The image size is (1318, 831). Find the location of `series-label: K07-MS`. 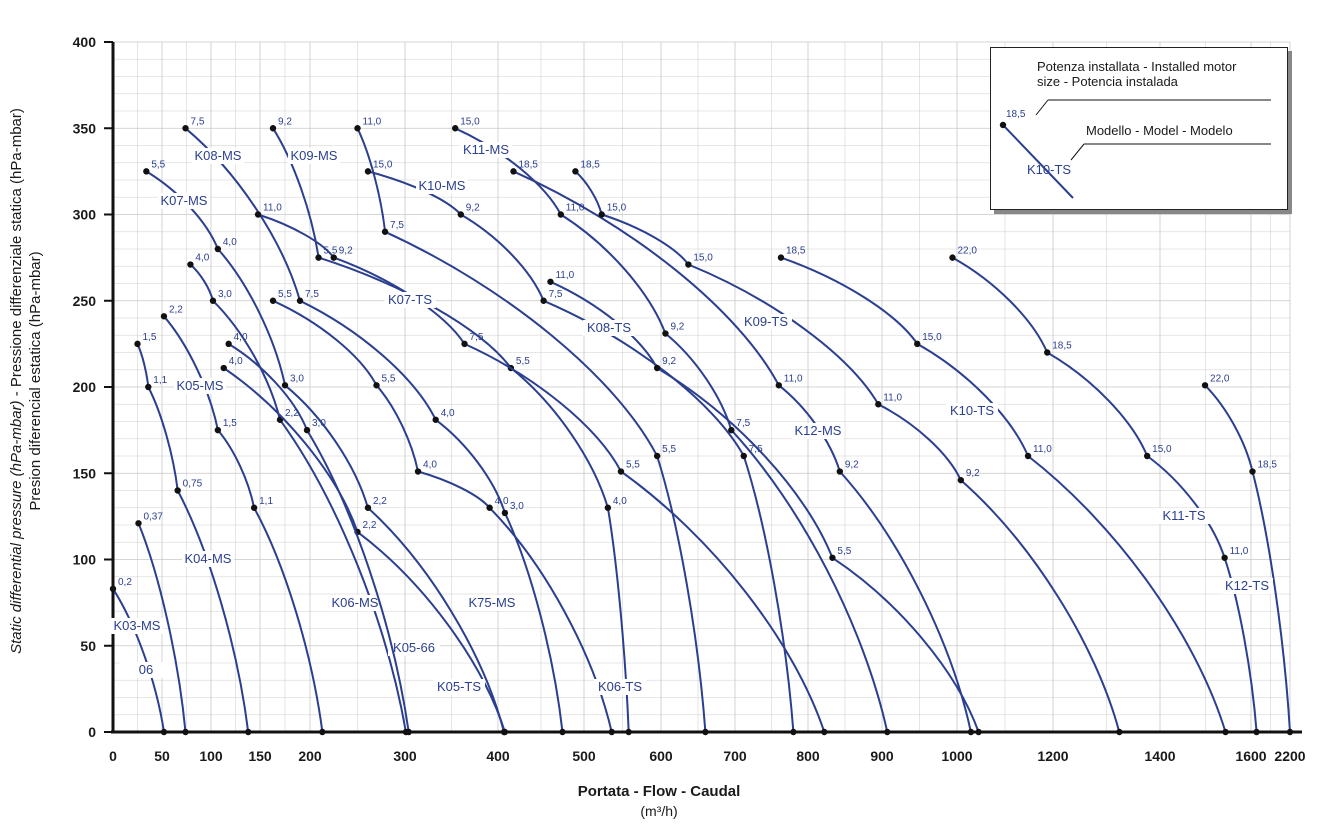

series-label: K07-MS is located at coordinates (184, 200).